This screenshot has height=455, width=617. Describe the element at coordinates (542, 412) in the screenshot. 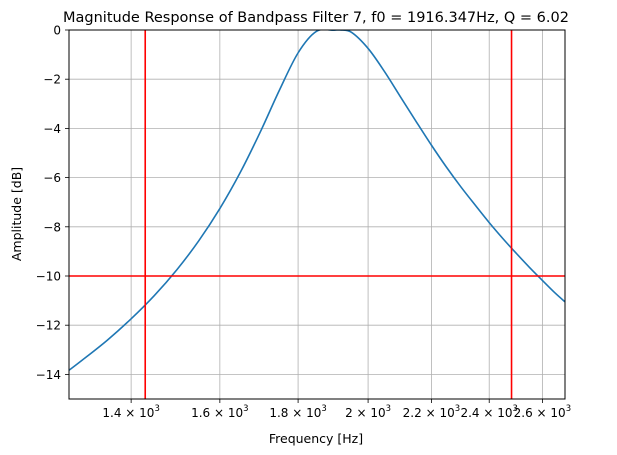

I see `x-tick-label: 2.6 × 103` at that location.